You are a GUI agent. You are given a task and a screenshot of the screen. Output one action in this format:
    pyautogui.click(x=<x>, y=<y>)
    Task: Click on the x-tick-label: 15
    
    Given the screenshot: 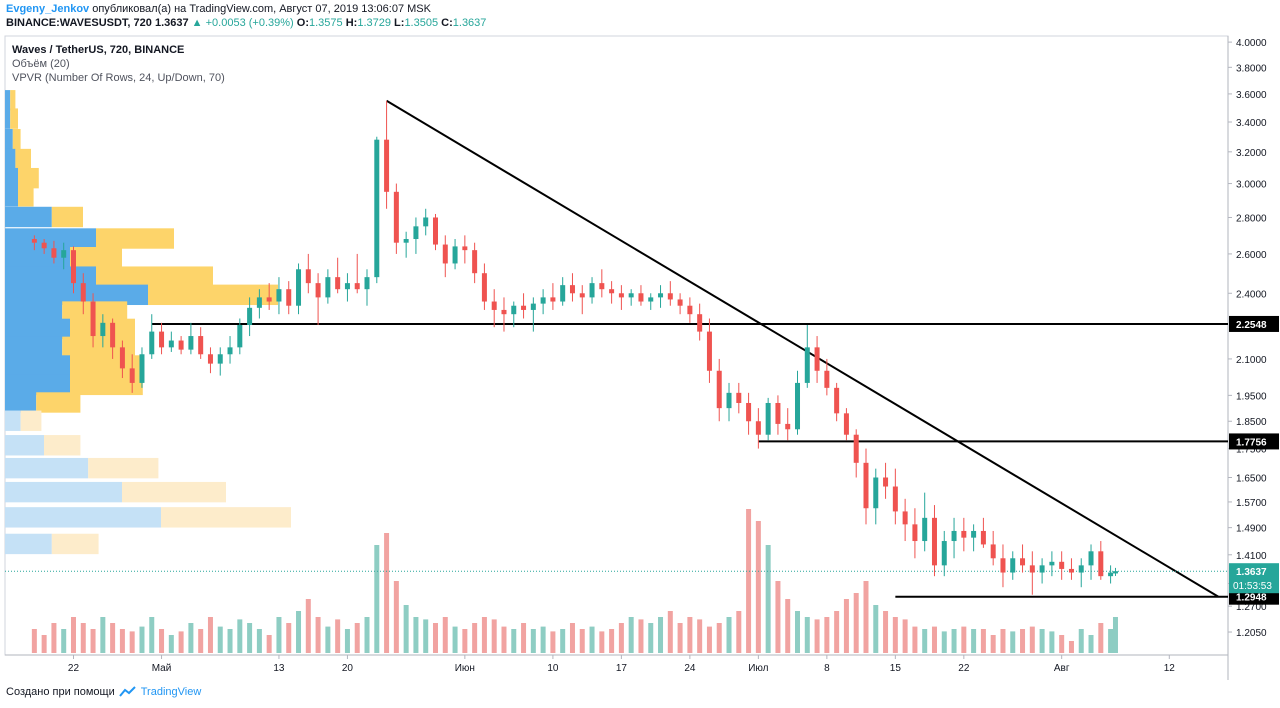 What is the action you would take?
    pyautogui.click(x=896, y=668)
    